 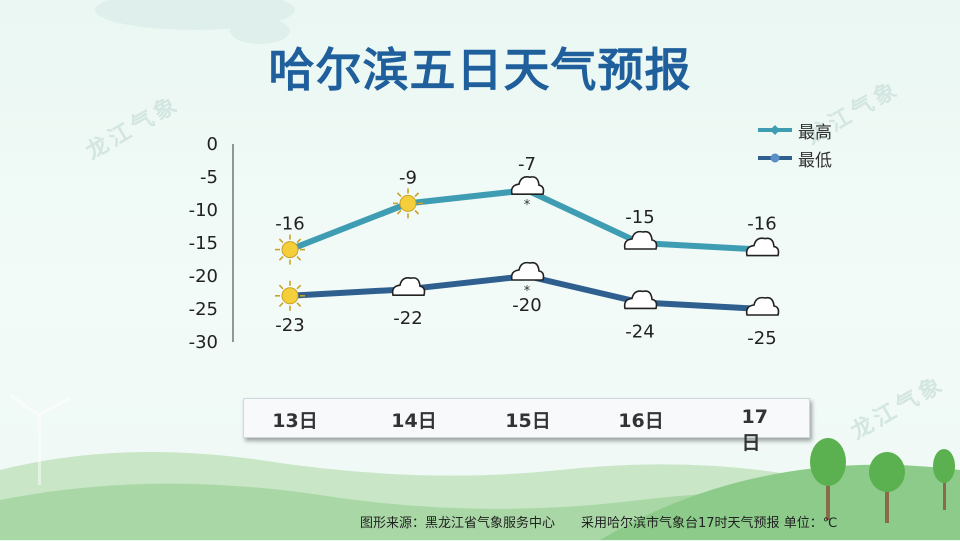 I want to click on background-cloud, so click(x=260, y=31).